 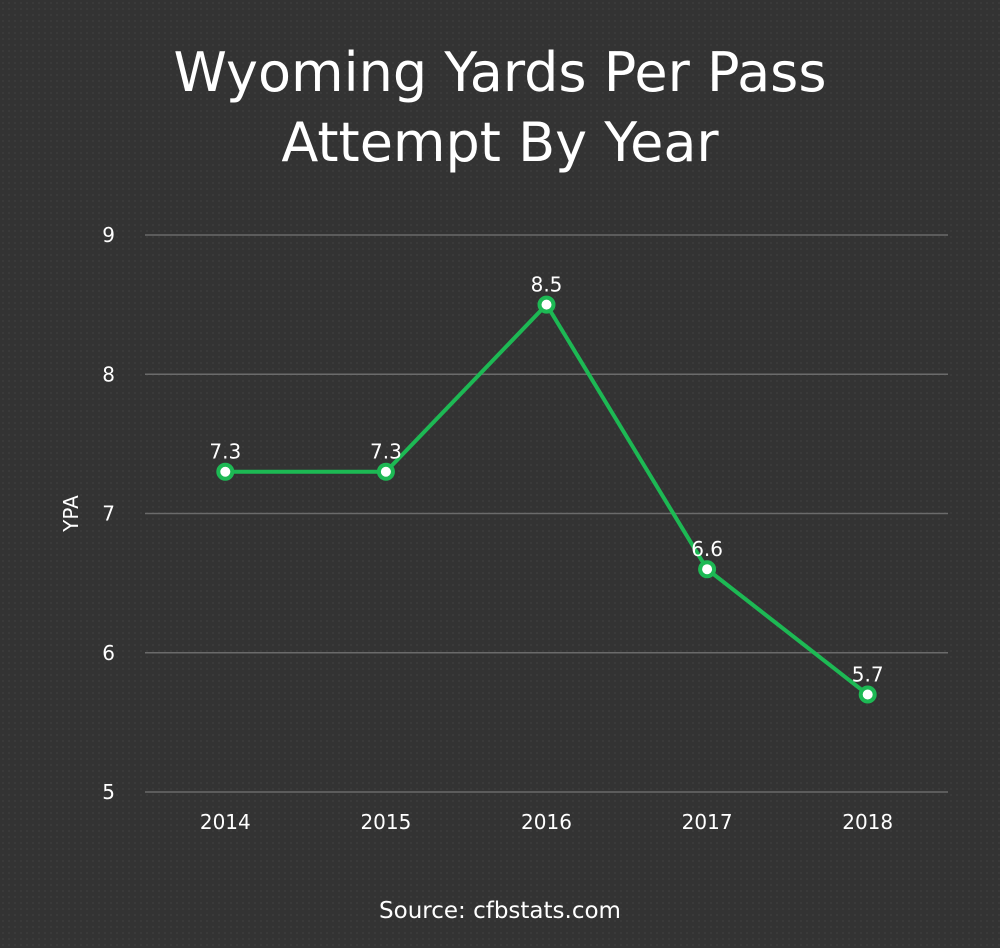 I want to click on chart-title: Wyoming Yards Per Pass Attempt By Year, so click(x=500, y=108).